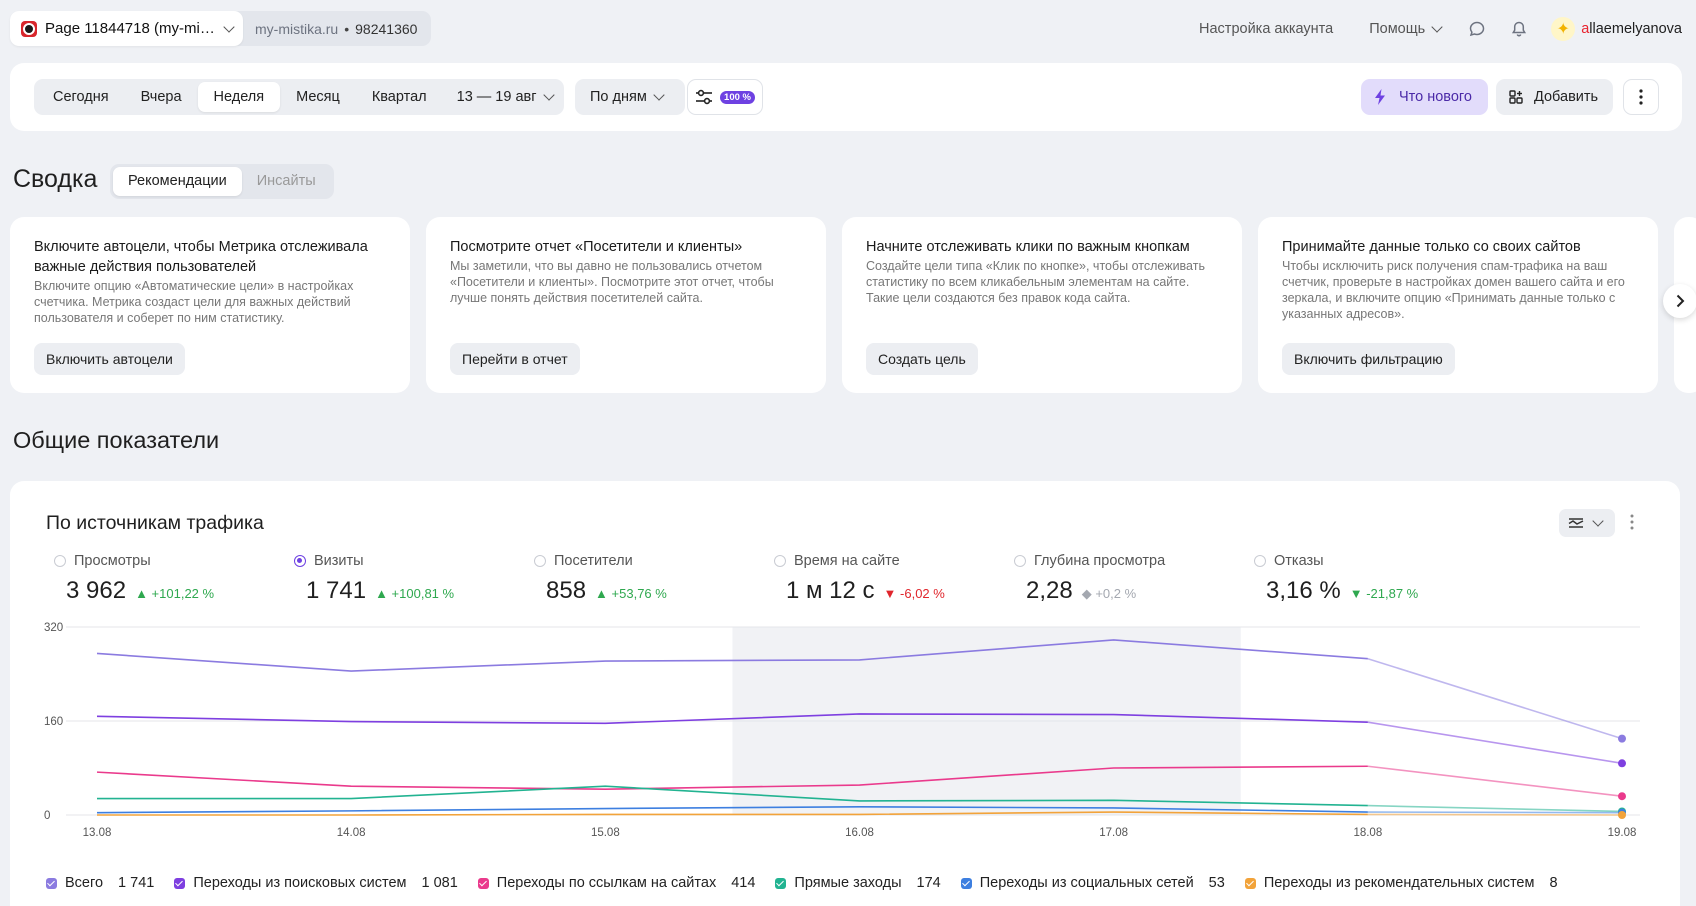 The height and width of the screenshot is (906, 1696). Describe the element at coordinates (743, 883) in the screenshot. I see `legend-value: 414` at that location.